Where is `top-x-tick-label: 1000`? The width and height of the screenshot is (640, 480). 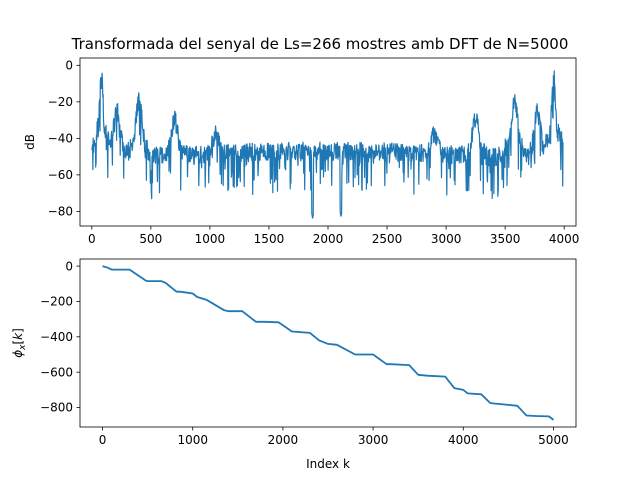
top-x-tick-label: 1000 is located at coordinates (210, 239).